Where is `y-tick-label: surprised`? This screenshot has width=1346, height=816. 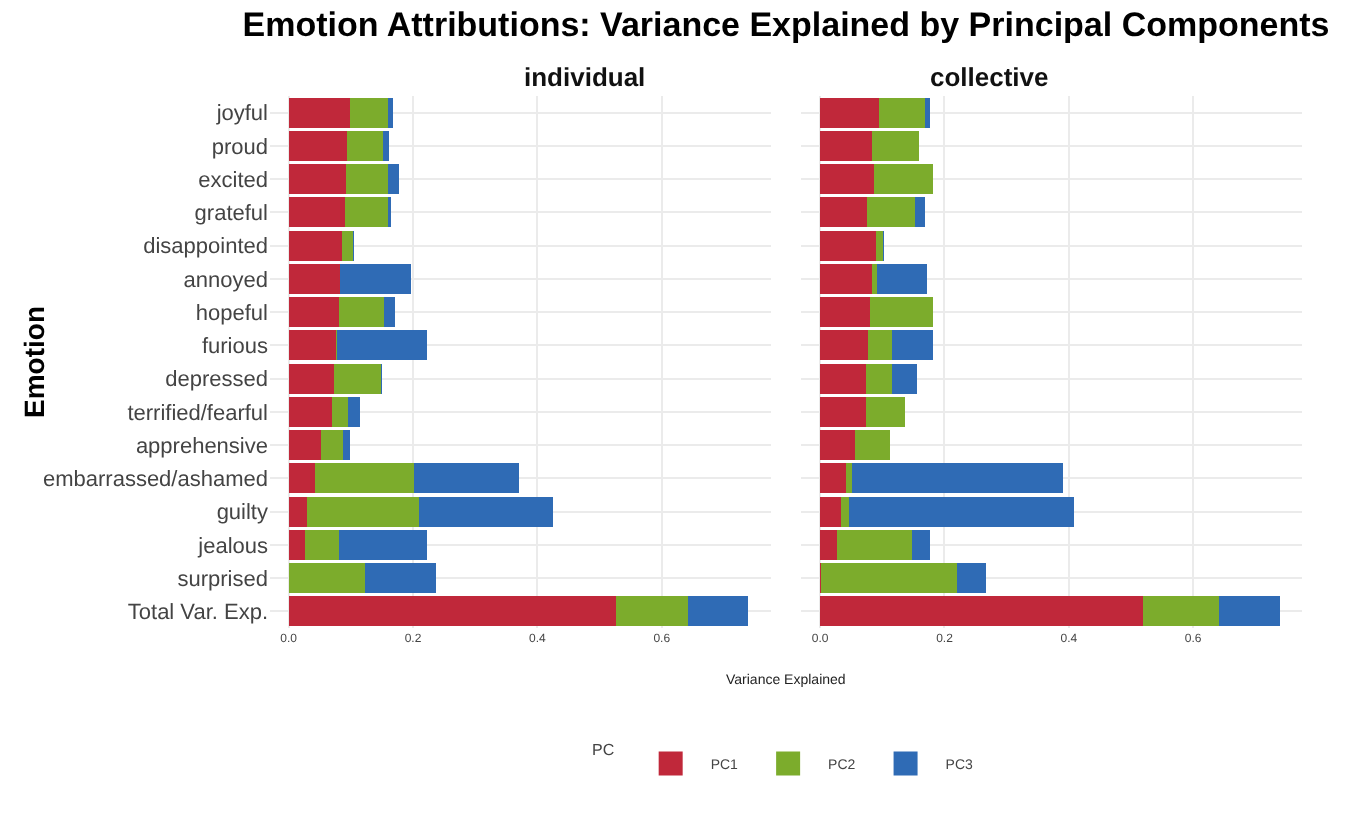
y-tick-label: surprised is located at coordinates (222, 579).